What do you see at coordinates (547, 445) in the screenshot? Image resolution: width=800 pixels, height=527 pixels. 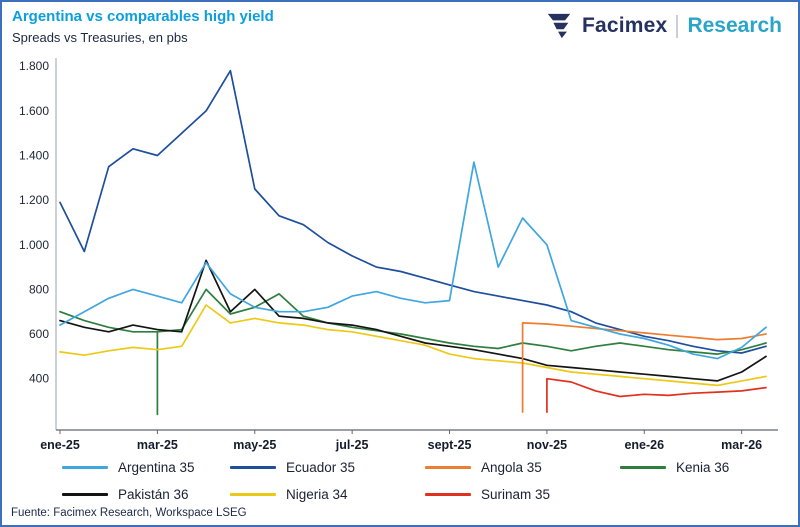 I see `x-tick-label: nov-25` at bounding box center [547, 445].